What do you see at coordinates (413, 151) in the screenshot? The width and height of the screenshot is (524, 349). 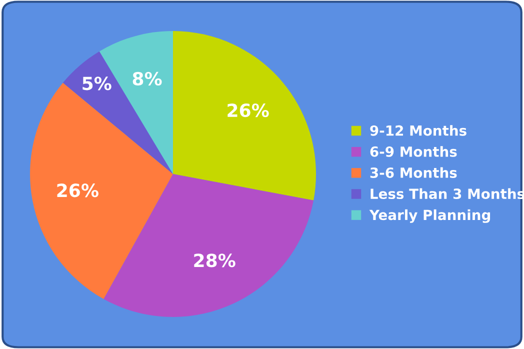 I see `legend-label: 6-9 Months` at bounding box center [413, 151].